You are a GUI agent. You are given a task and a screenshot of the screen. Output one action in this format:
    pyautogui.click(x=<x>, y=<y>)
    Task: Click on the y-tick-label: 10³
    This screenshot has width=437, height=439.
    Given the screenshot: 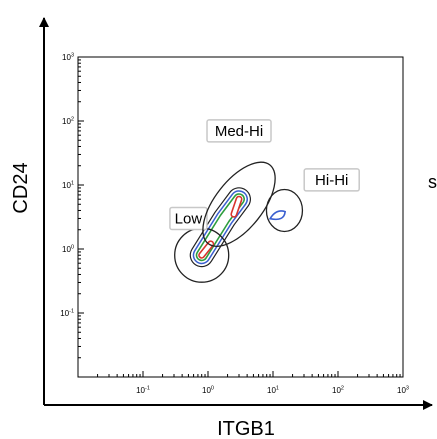 What is the action you would take?
    pyautogui.click(x=68, y=58)
    